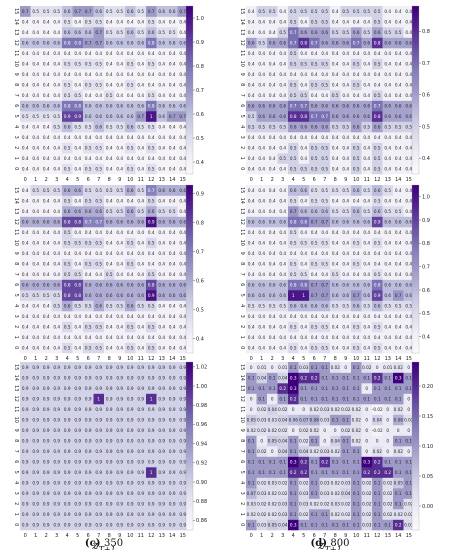 The image size is (449, 550). I want to click on y-tick-label: 14, so click(16, 378).